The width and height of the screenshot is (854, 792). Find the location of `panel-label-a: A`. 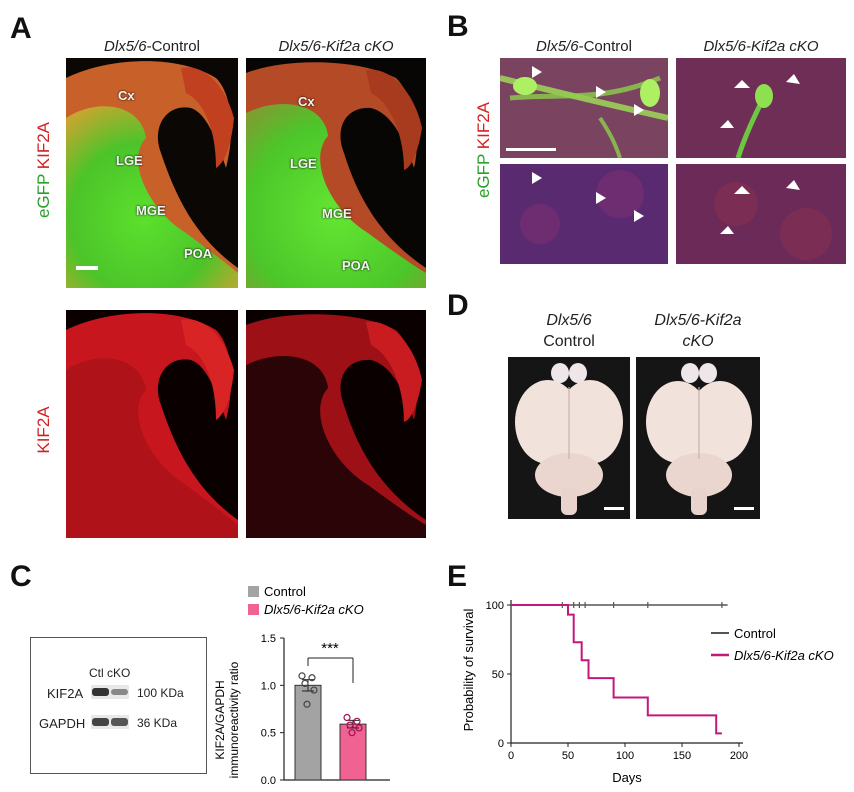

panel-label-a: A is located at coordinates (21, 28).